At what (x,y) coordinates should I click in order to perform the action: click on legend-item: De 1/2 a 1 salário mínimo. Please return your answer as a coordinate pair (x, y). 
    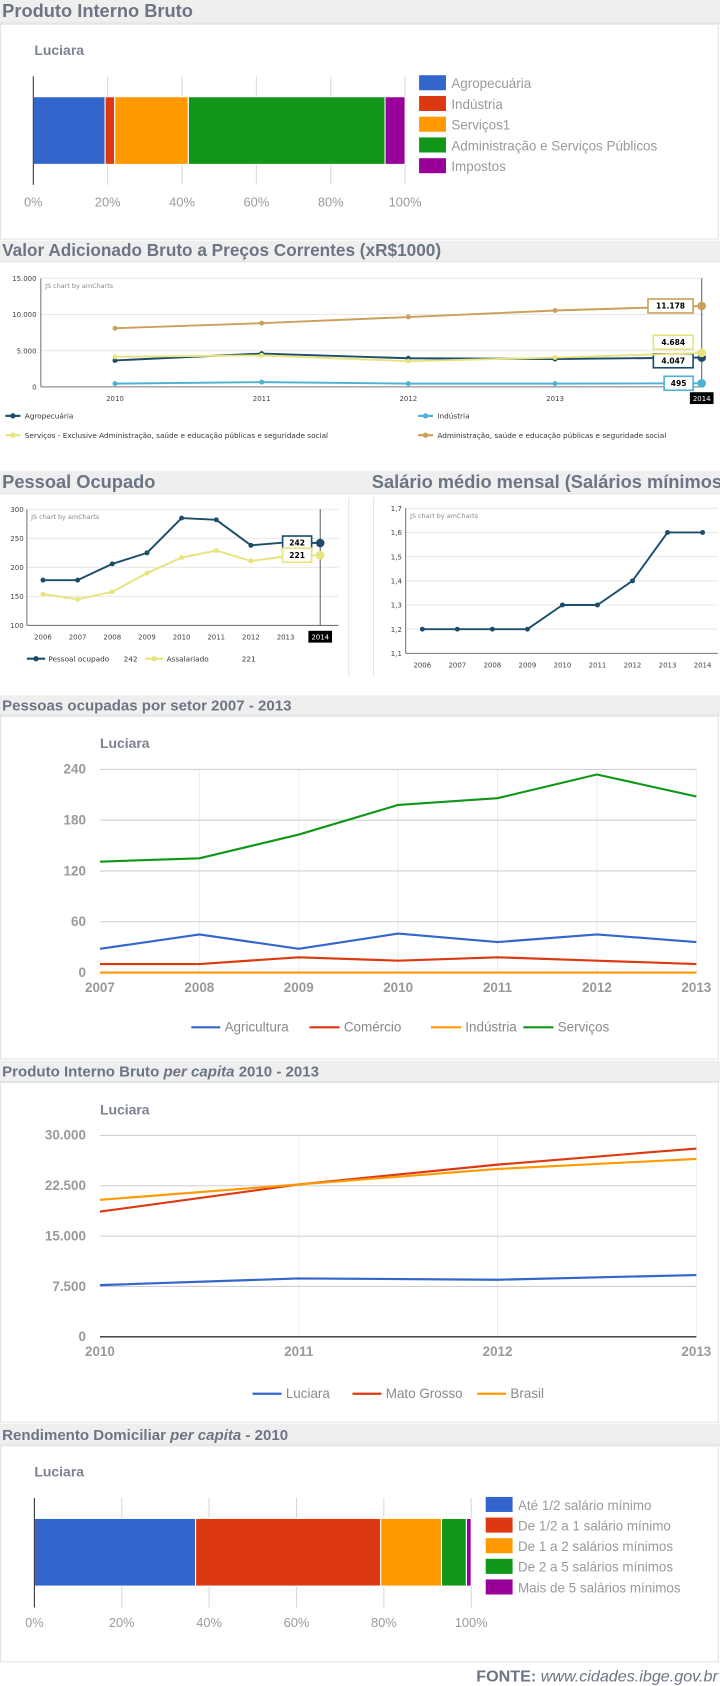
    Looking at the image, I should click on (578, 1525).